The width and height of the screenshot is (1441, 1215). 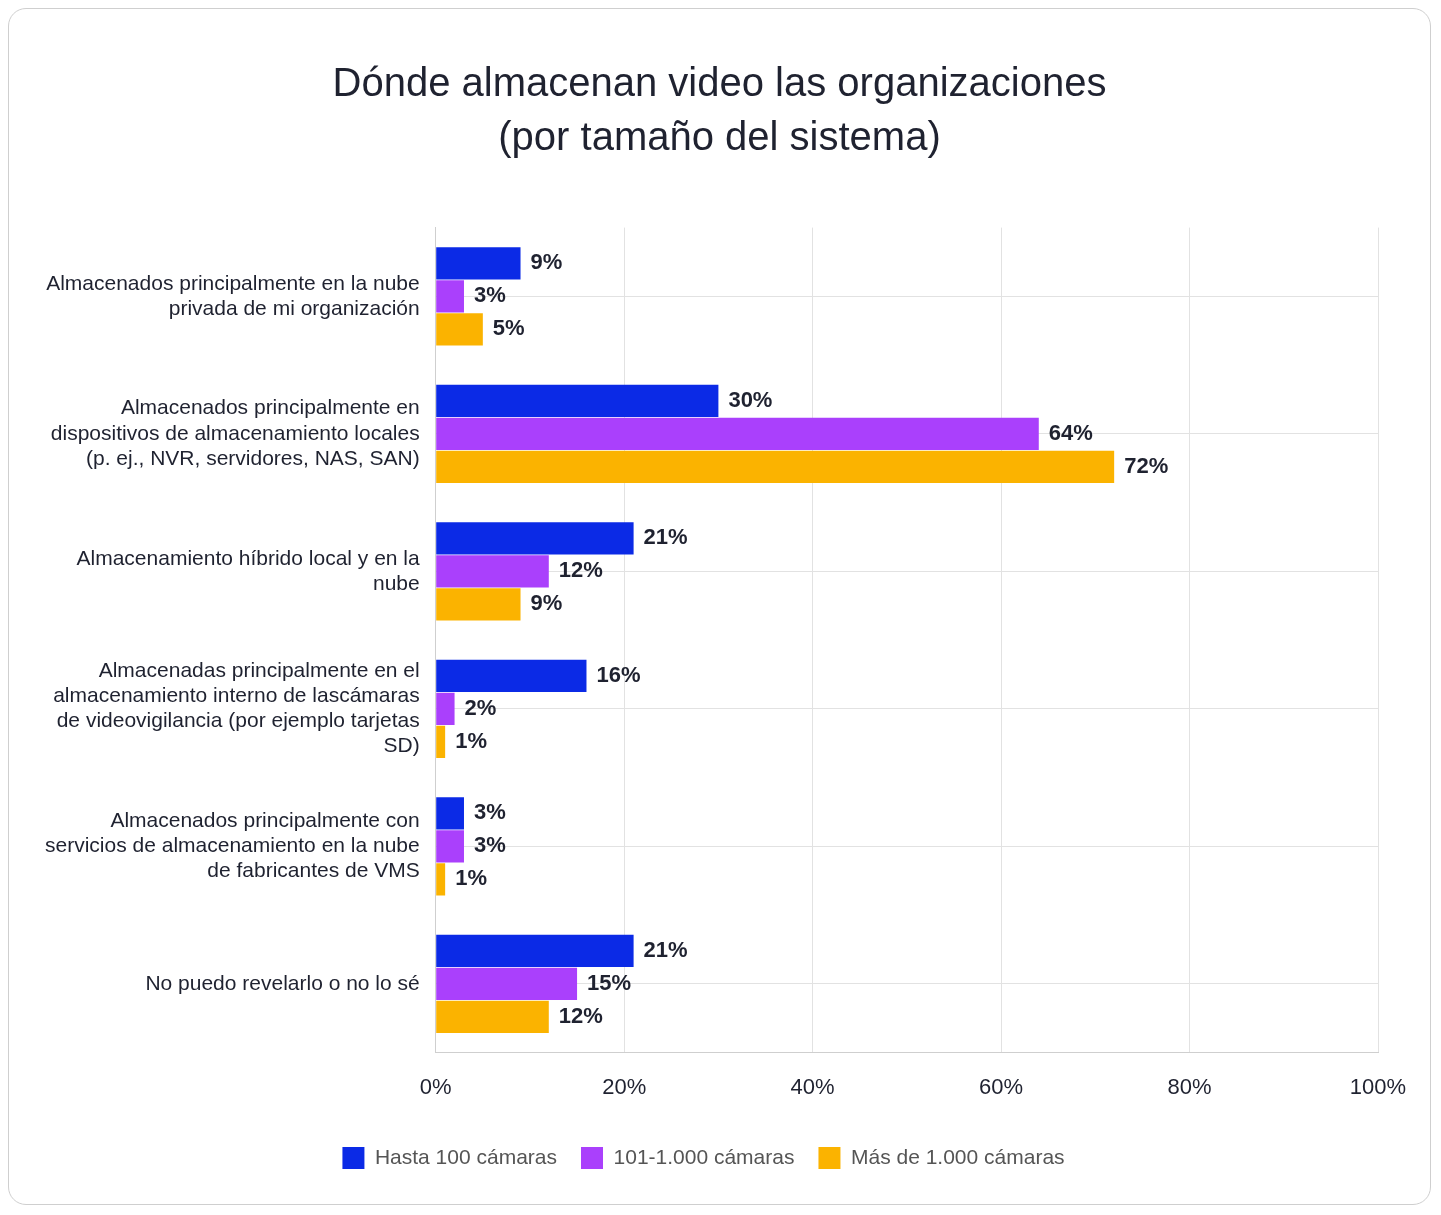 I want to click on legend-label: Más de 1.000 cámaras, so click(x=957, y=1156).